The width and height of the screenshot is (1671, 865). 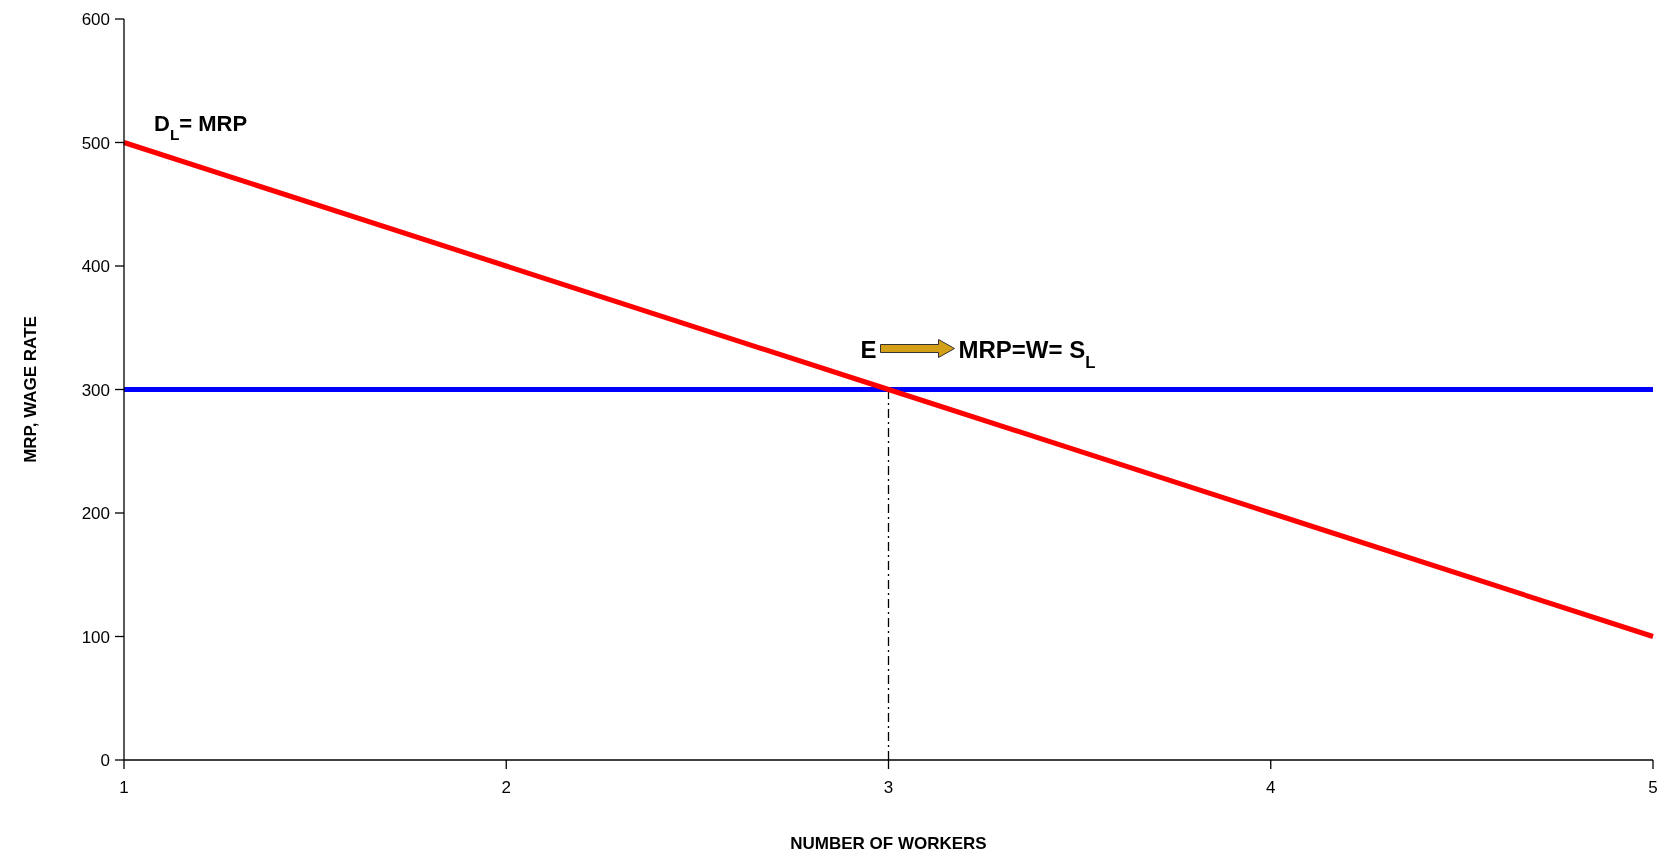 I want to click on annotation: E, so click(x=868, y=349).